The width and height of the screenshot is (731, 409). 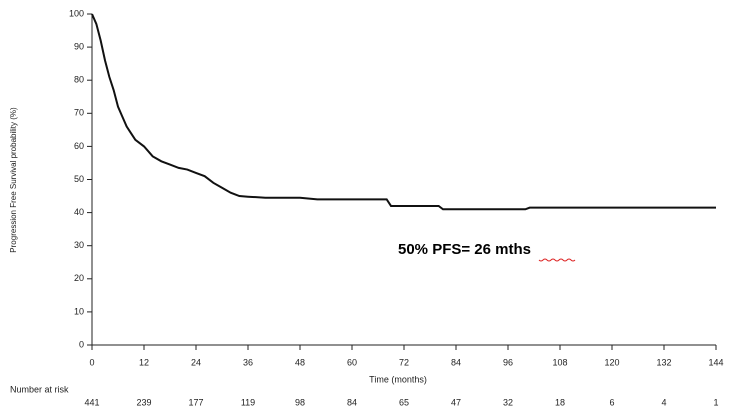 What do you see at coordinates (79, 311) in the screenshot?
I see `y-tick-label: 10` at bounding box center [79, 311].